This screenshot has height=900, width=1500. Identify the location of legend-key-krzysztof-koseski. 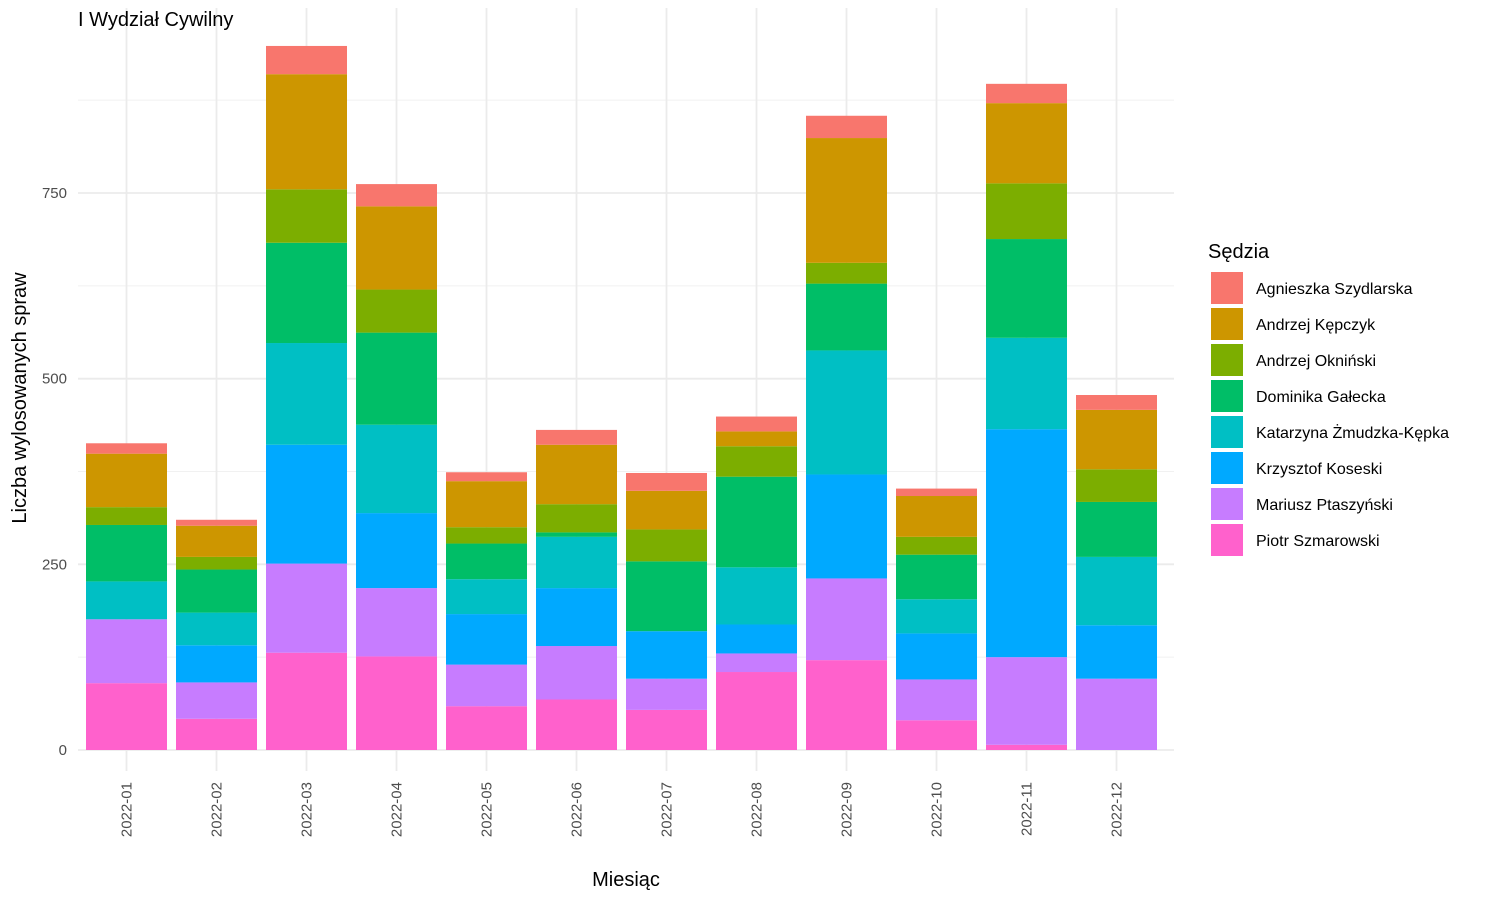
(1227, 468).